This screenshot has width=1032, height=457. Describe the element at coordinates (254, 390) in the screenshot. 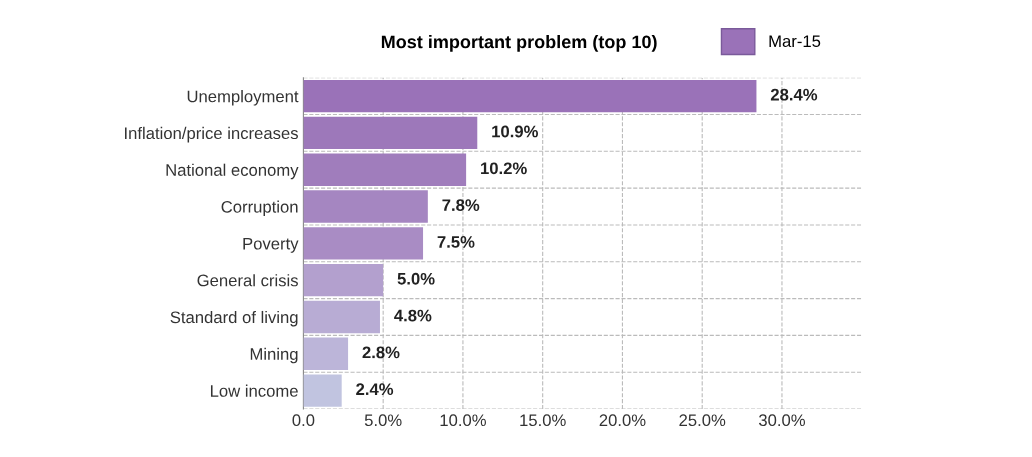

I see `y-tick-label: Low income` at that location.